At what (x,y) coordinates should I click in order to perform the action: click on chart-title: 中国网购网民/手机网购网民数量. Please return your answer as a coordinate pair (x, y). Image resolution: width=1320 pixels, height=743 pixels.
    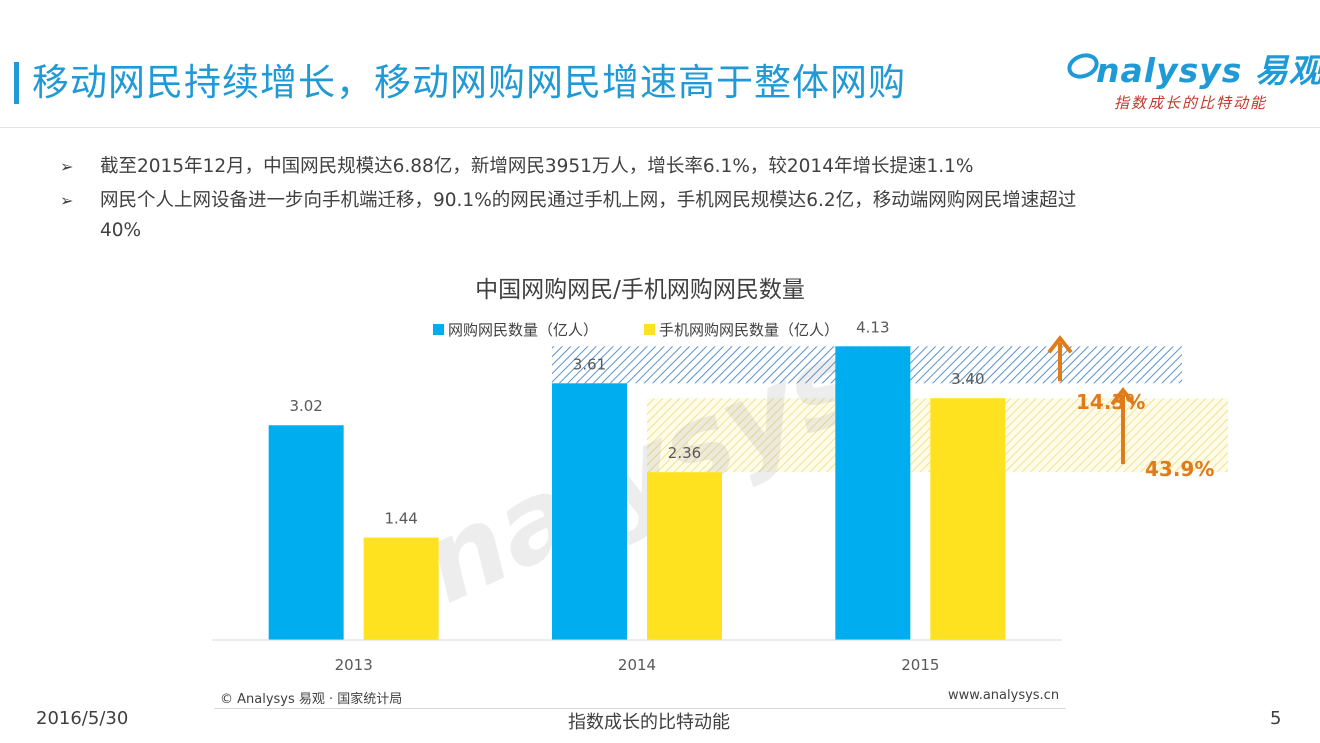
    Looking at the image, I should click on (640, 290).